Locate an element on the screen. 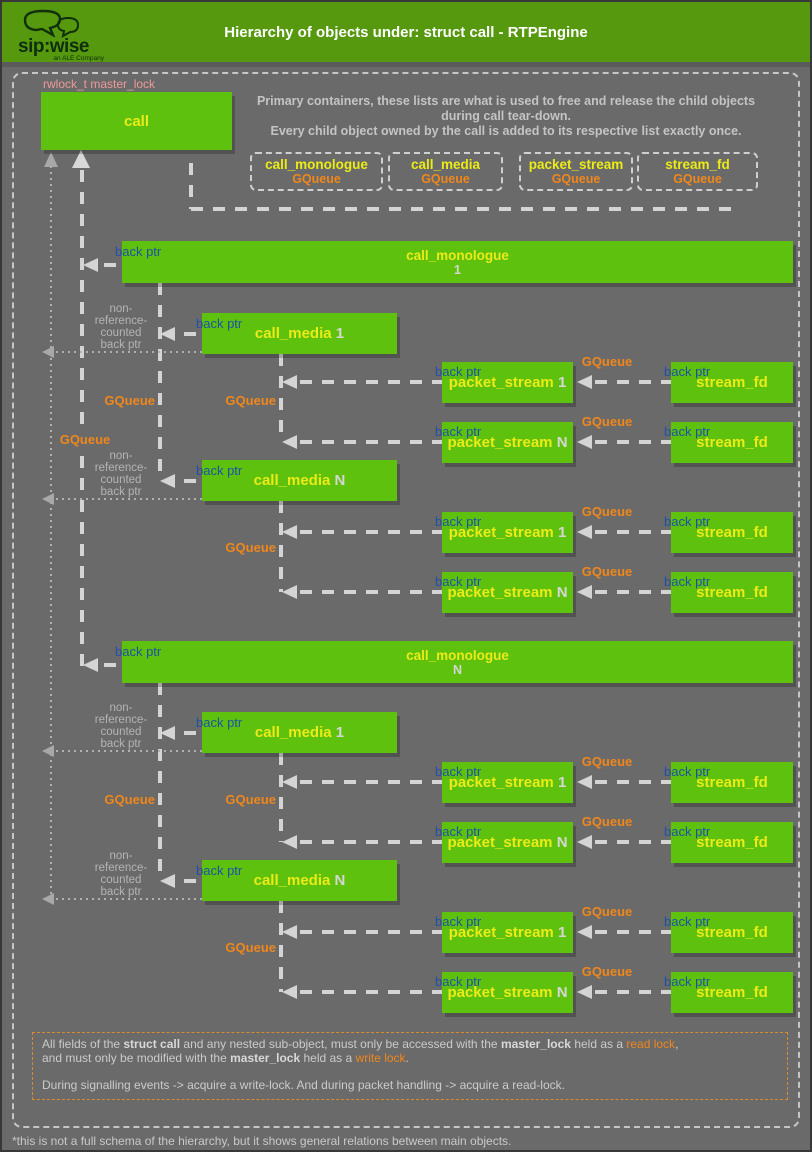 The width and height of the screenshot is (812, 1152). note-lock-text: write lock is located at coordinates (380, 1057).